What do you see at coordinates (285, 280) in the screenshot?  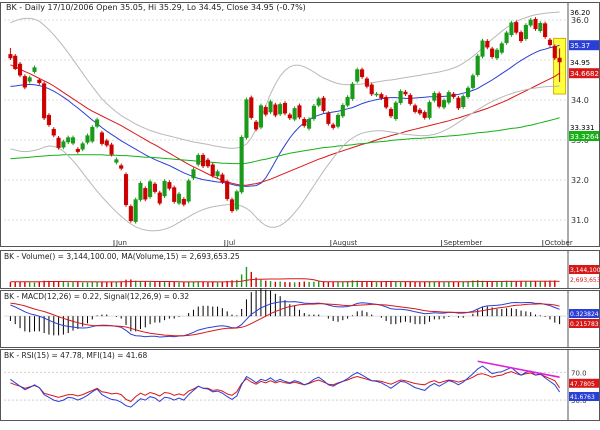 I see `volume-ma-line` at bounding box center [285, 280].